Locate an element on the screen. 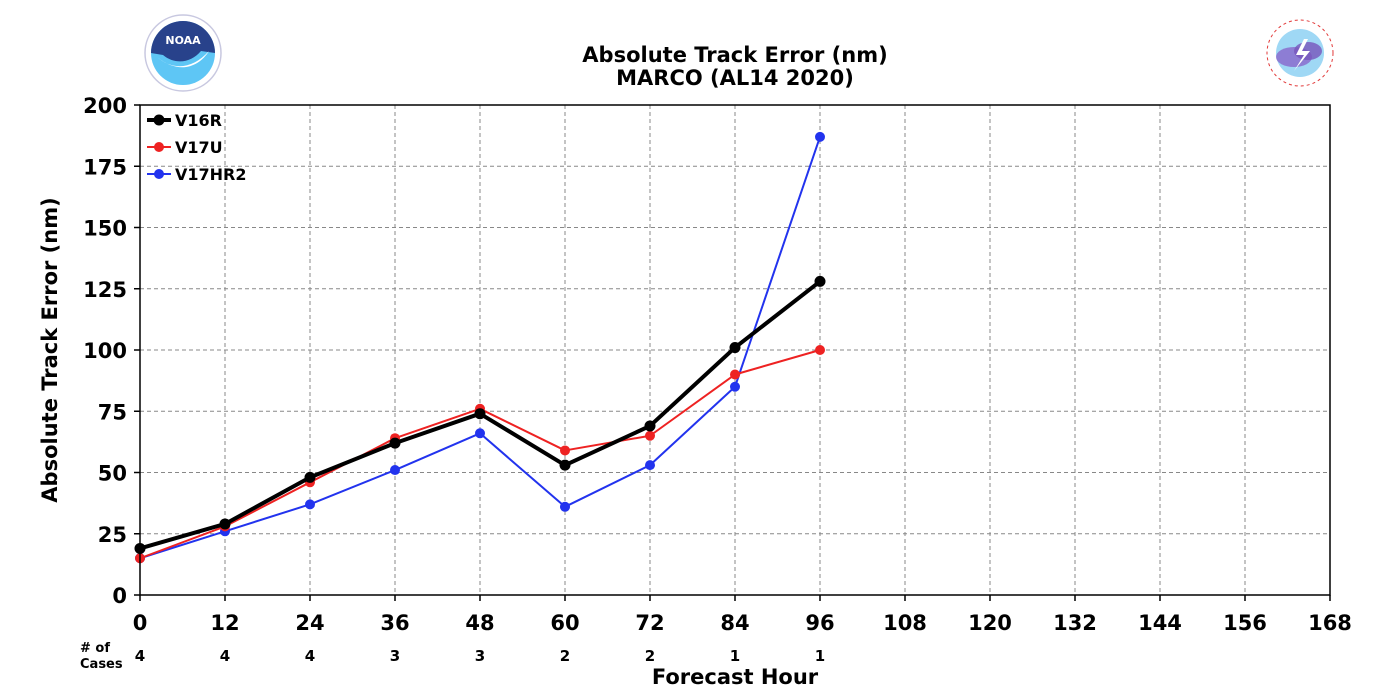  x-tick-label: 48 is located at coordinates (479, 623).